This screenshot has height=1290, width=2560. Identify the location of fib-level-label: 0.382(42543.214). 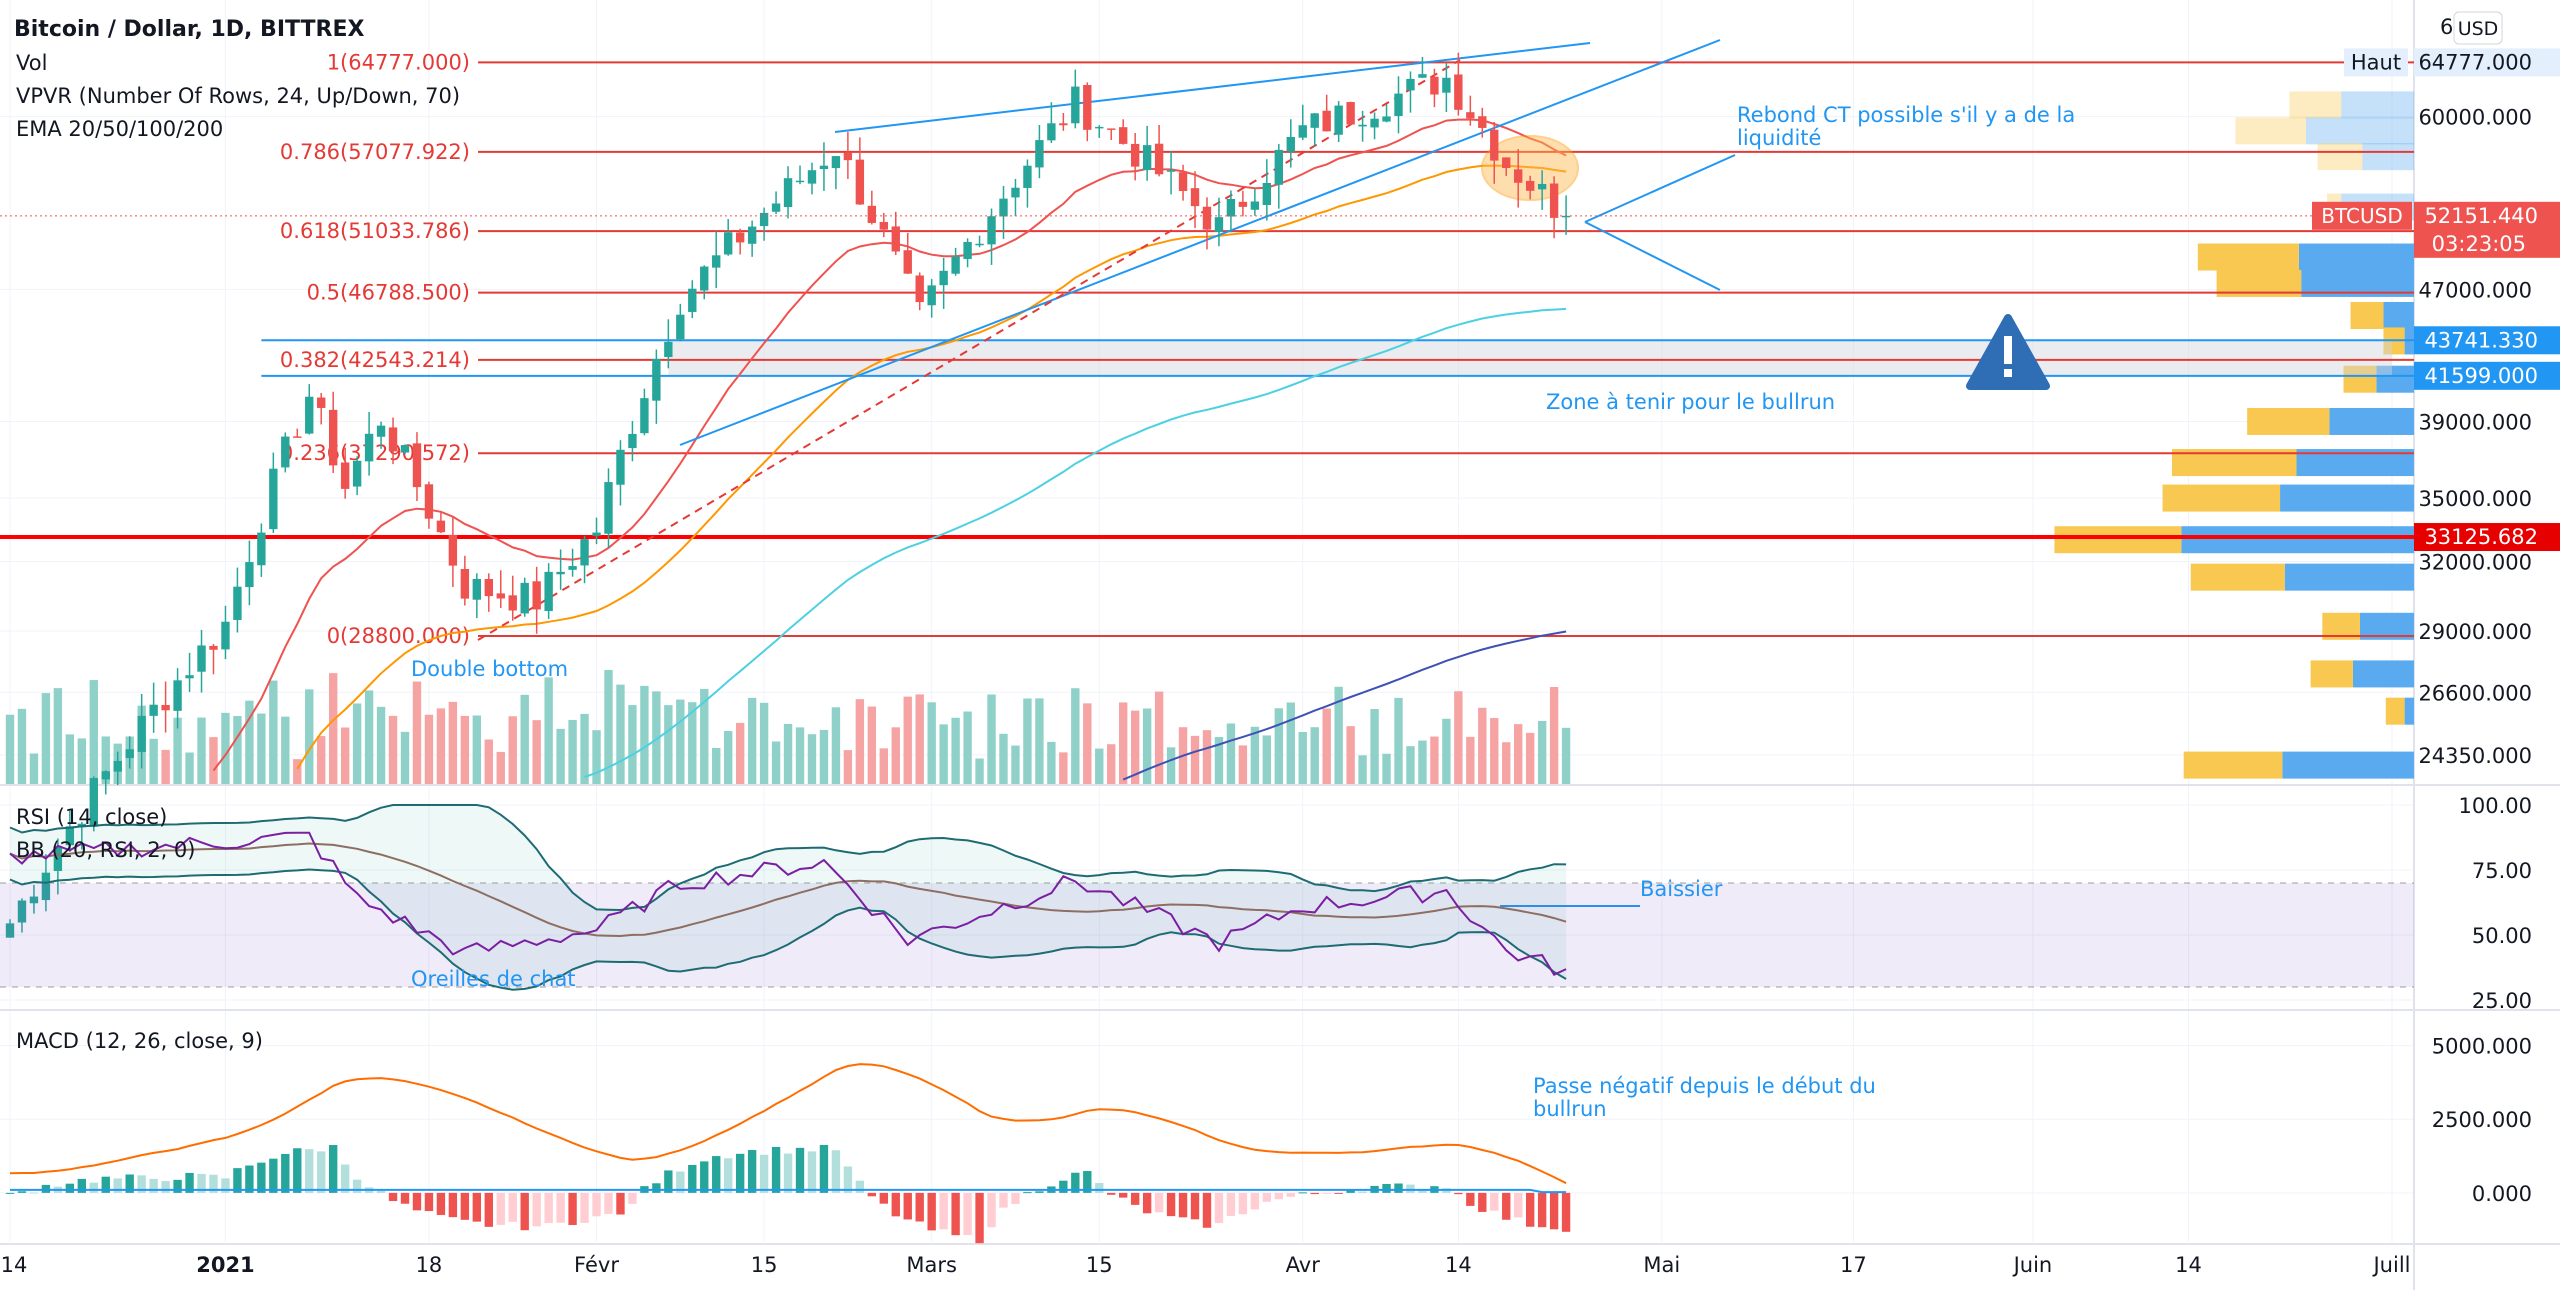
(375, 360).